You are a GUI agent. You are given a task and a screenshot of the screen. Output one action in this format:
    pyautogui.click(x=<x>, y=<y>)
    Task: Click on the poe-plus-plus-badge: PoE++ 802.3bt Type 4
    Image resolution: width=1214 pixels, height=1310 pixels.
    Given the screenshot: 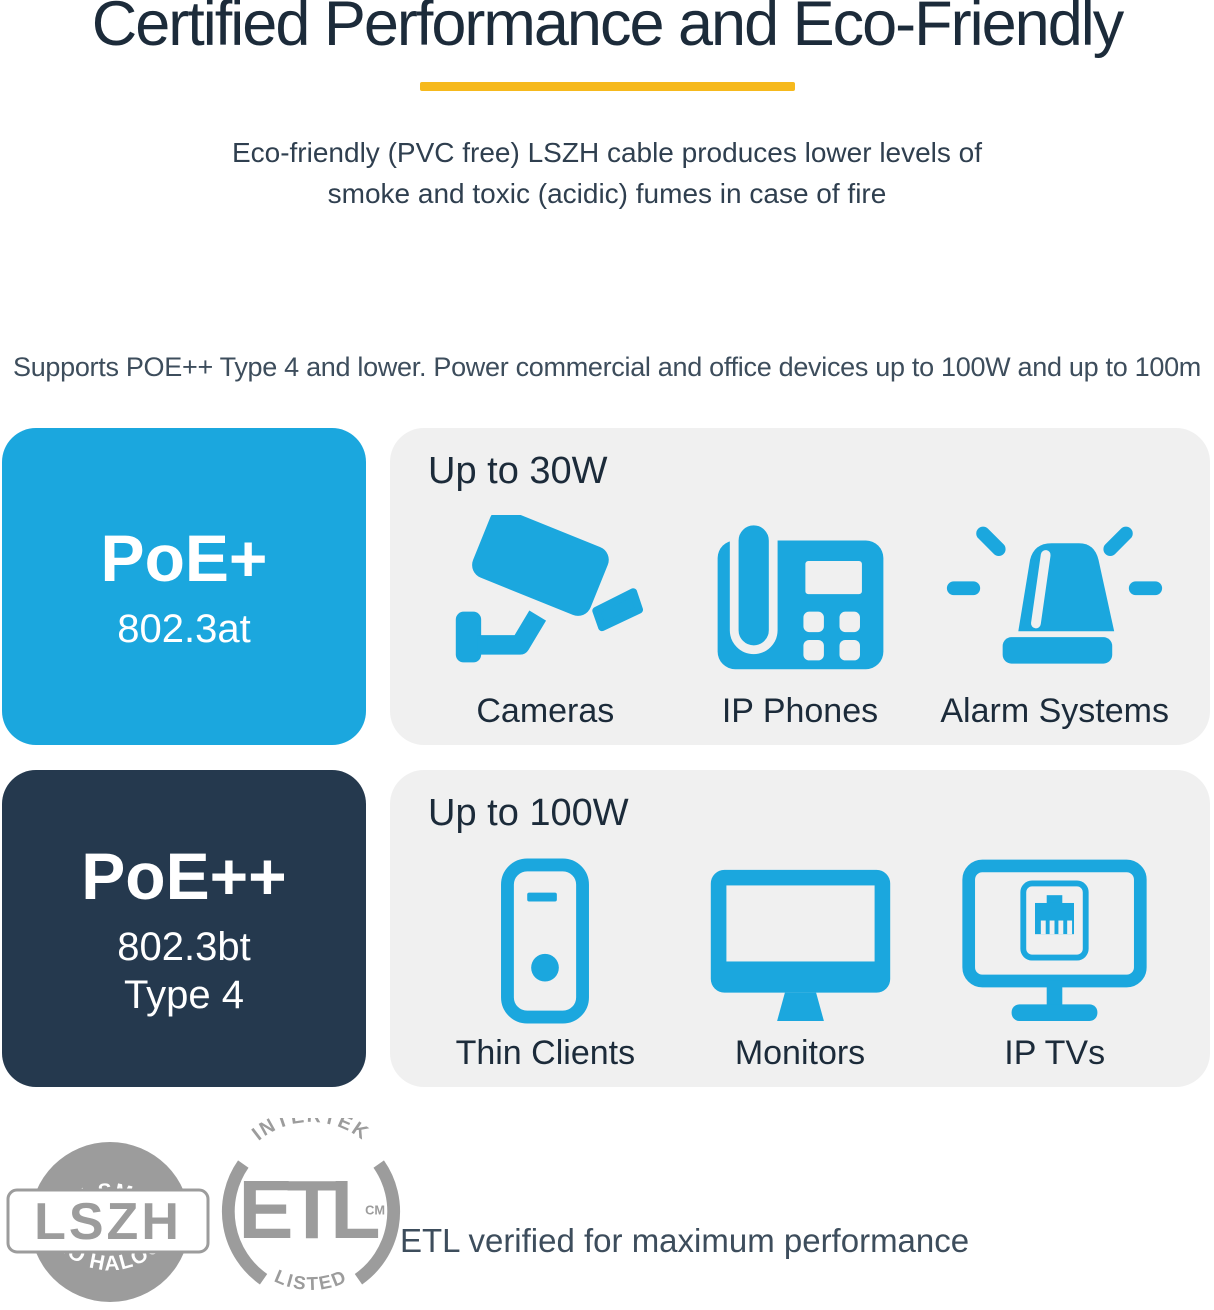 What is the action you would take?
    pyautogui.click(x=184, y=928)
    